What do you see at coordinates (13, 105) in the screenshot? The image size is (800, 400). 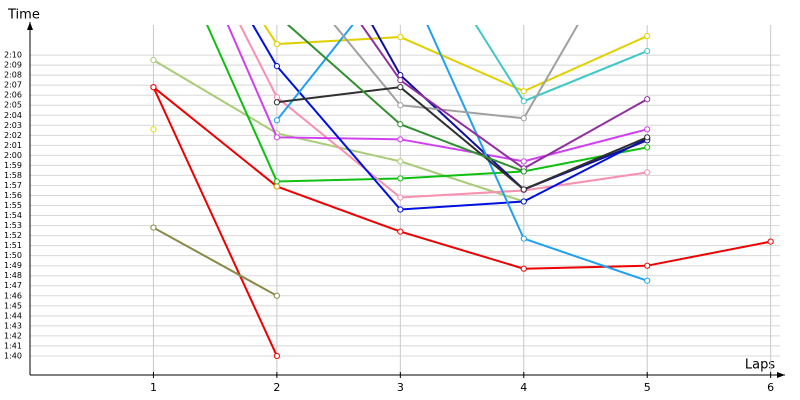 I see `y-tick-label: 2:05` at bounding box center [13, 105].